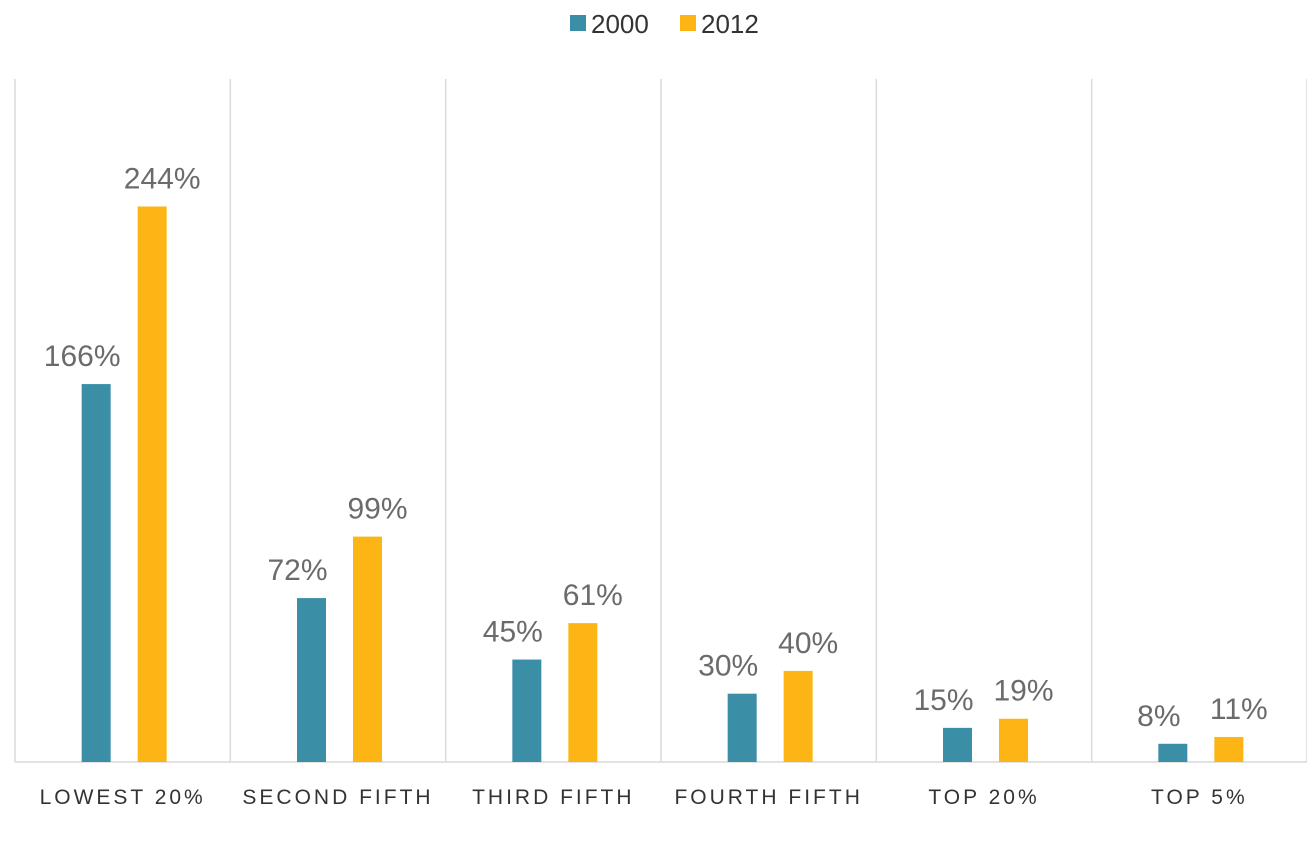 This screenshot has height=843, width=1307. What do you see at coordinates (620, 24) in the screenshot?
I see `legend-label: 2000` at bounding box center [620, 24].